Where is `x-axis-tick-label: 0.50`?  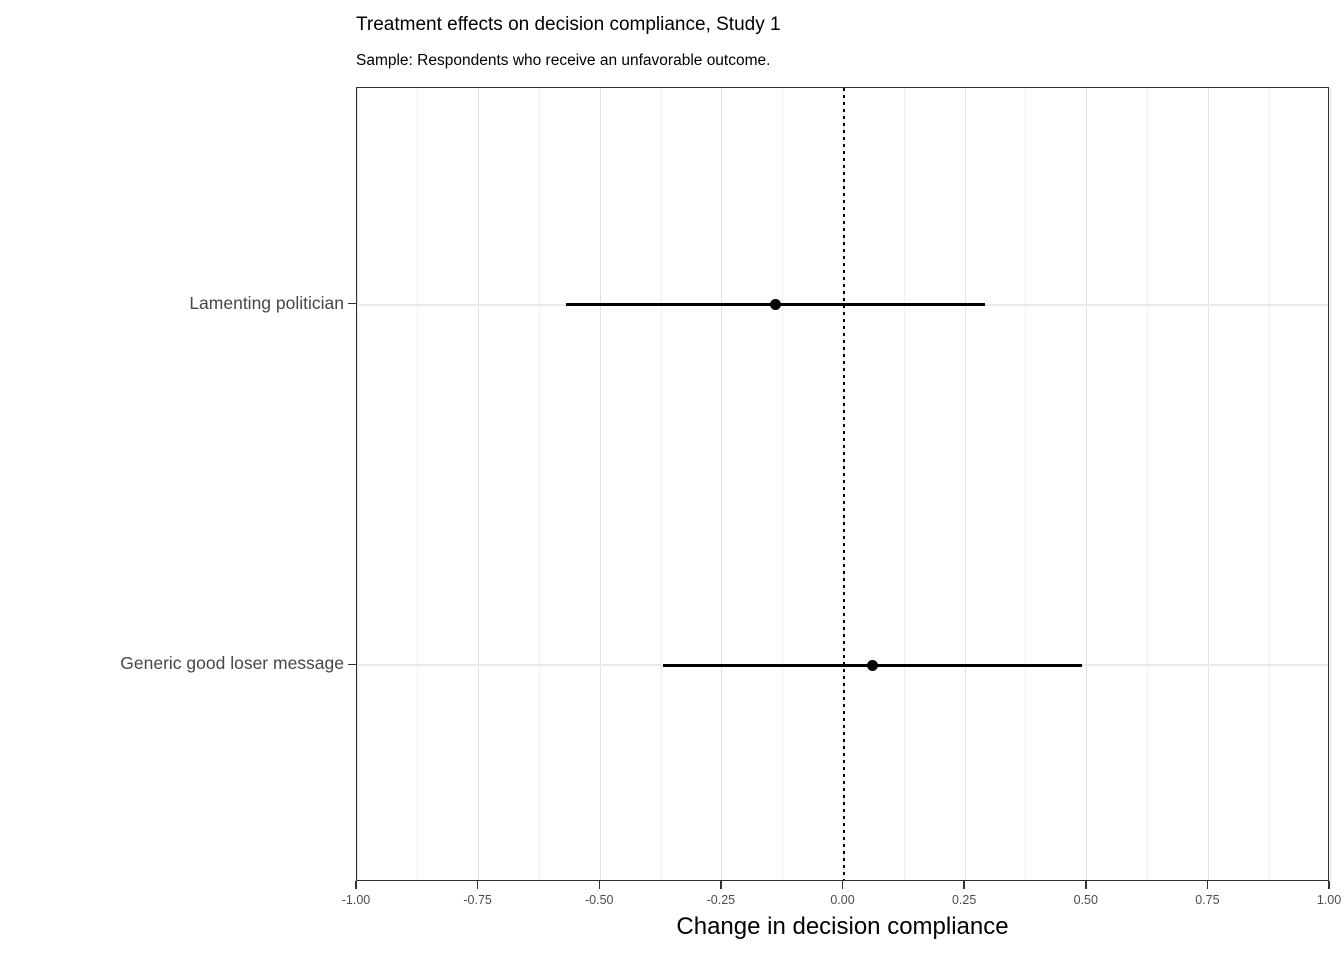 x-axis-tick-label: 0.50 is located at coordinates (1085, 900).